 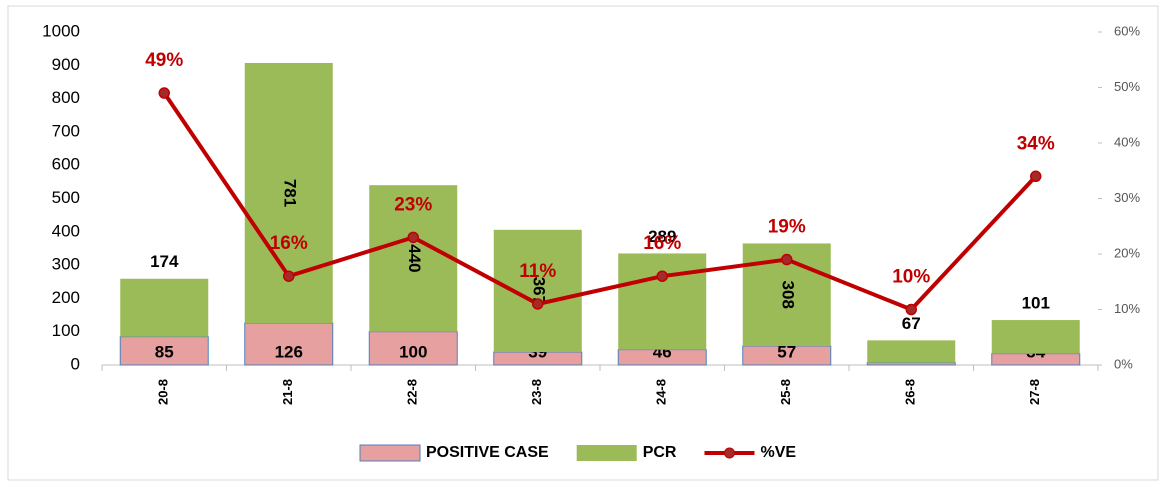 What do you see at coordinates (910, 392) in the screenshot?
I see `x-tick-label: 26-8` at bounding box center [910, 392].